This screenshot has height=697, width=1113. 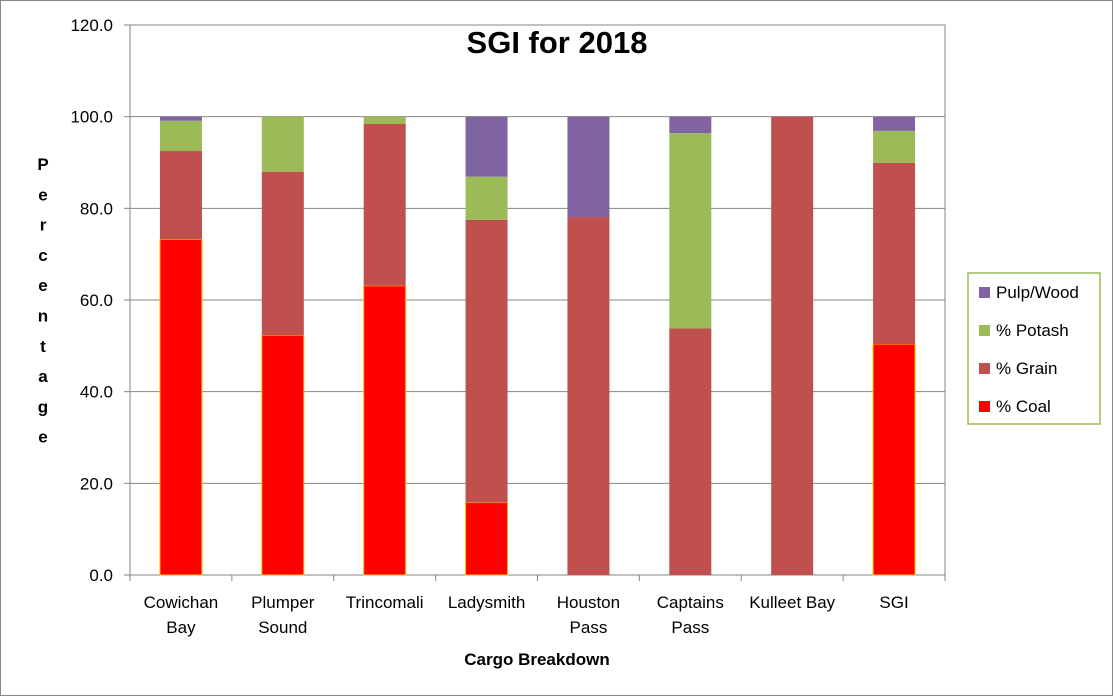 I want to click on chart-title: SGI for 2018, so click(x=557, y=42).